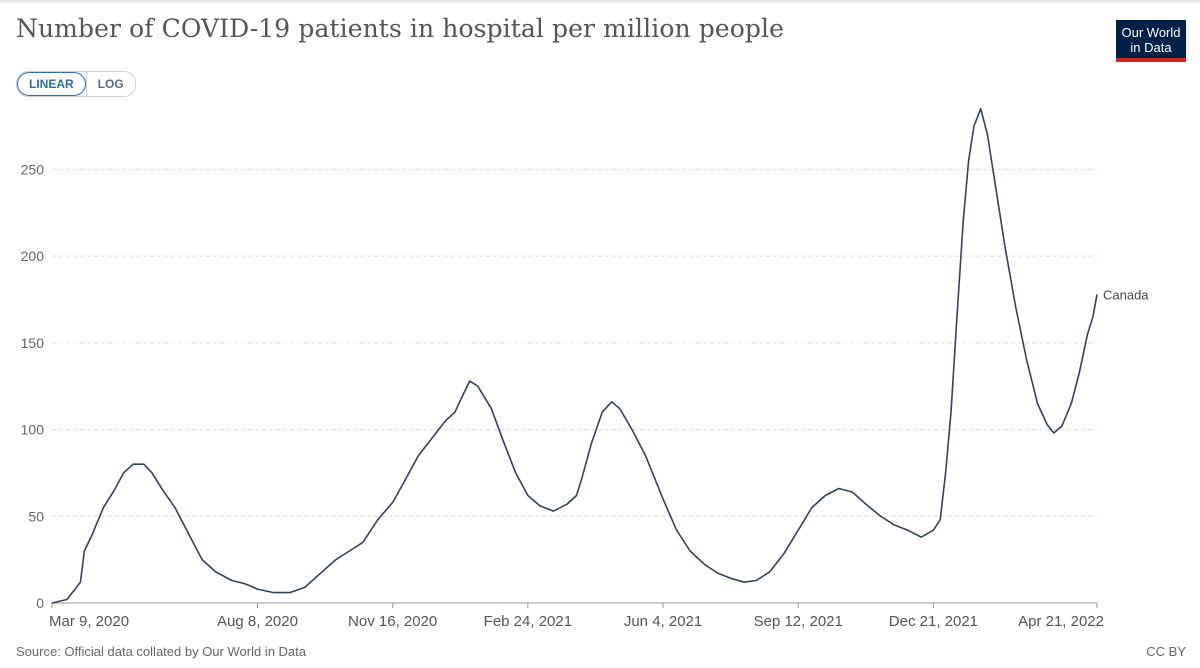 This screenshot has height=668, width=1200. What do you see at coordinates (933, 621) in the screenshot?
I see `x-tick-label: Dec 21, 2021` at bounding box center [933, 621].